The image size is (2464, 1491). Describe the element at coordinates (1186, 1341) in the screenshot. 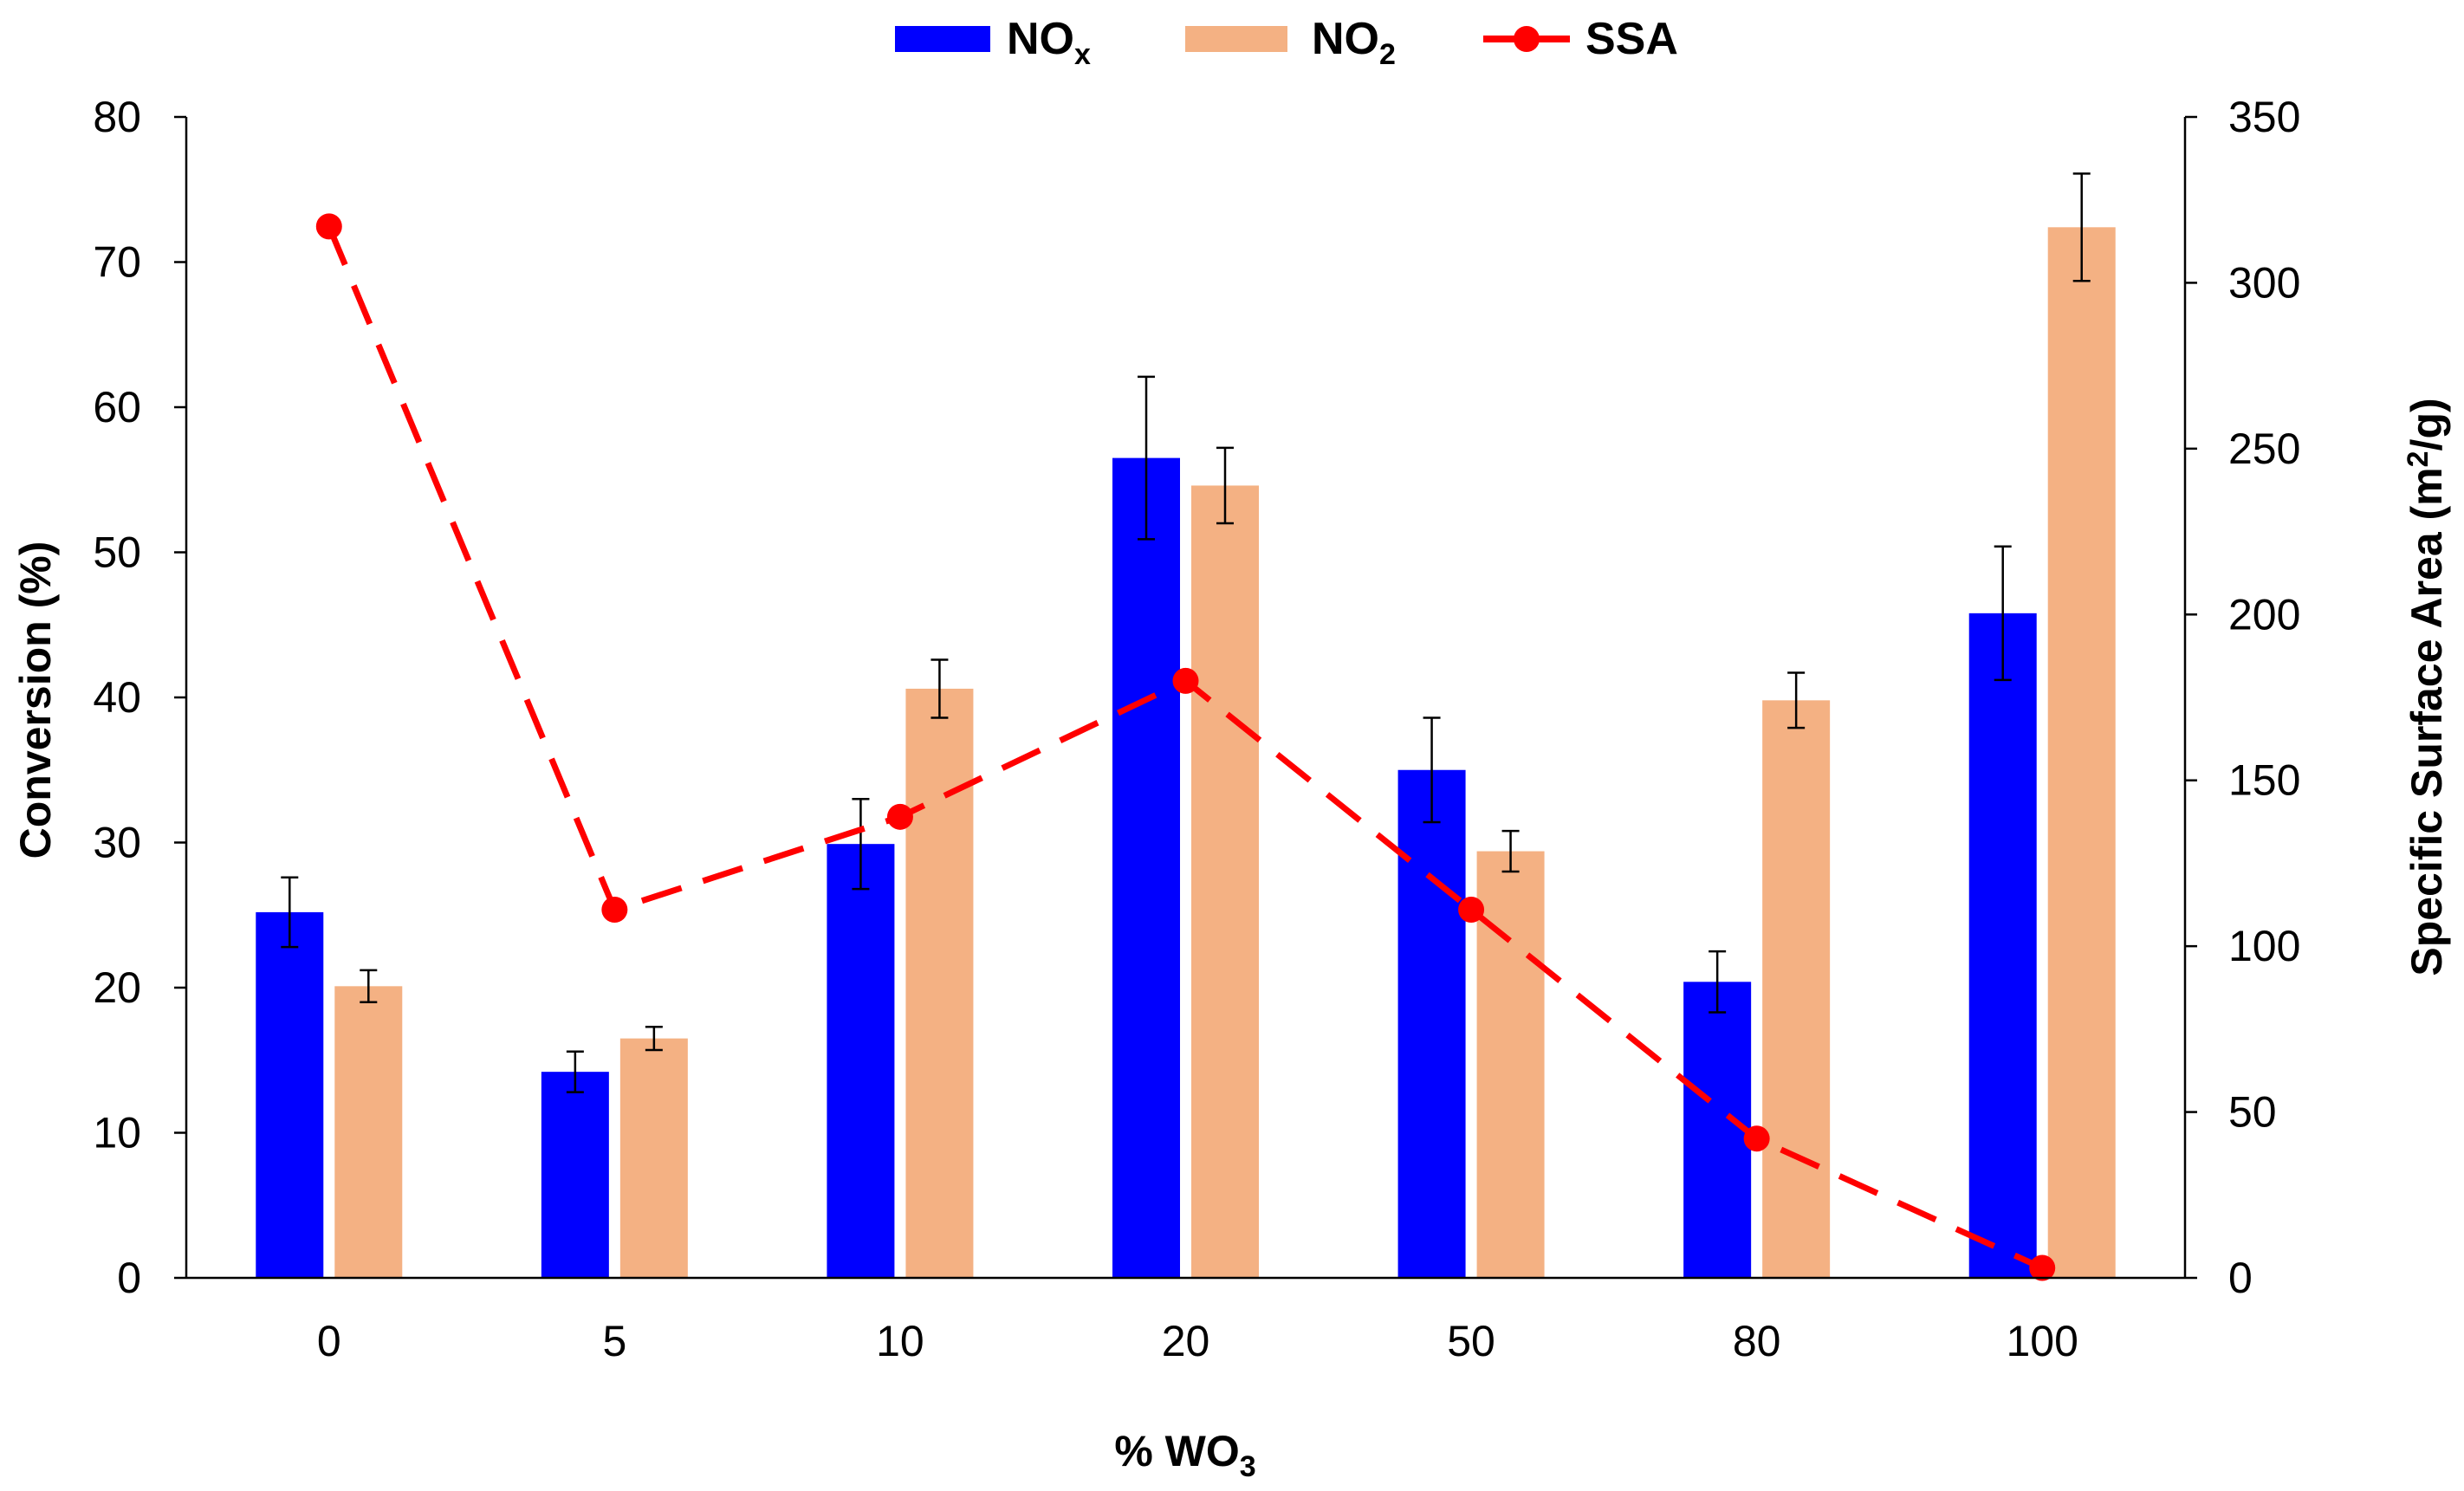

I see `x-tick-label-20: 20` at that location.